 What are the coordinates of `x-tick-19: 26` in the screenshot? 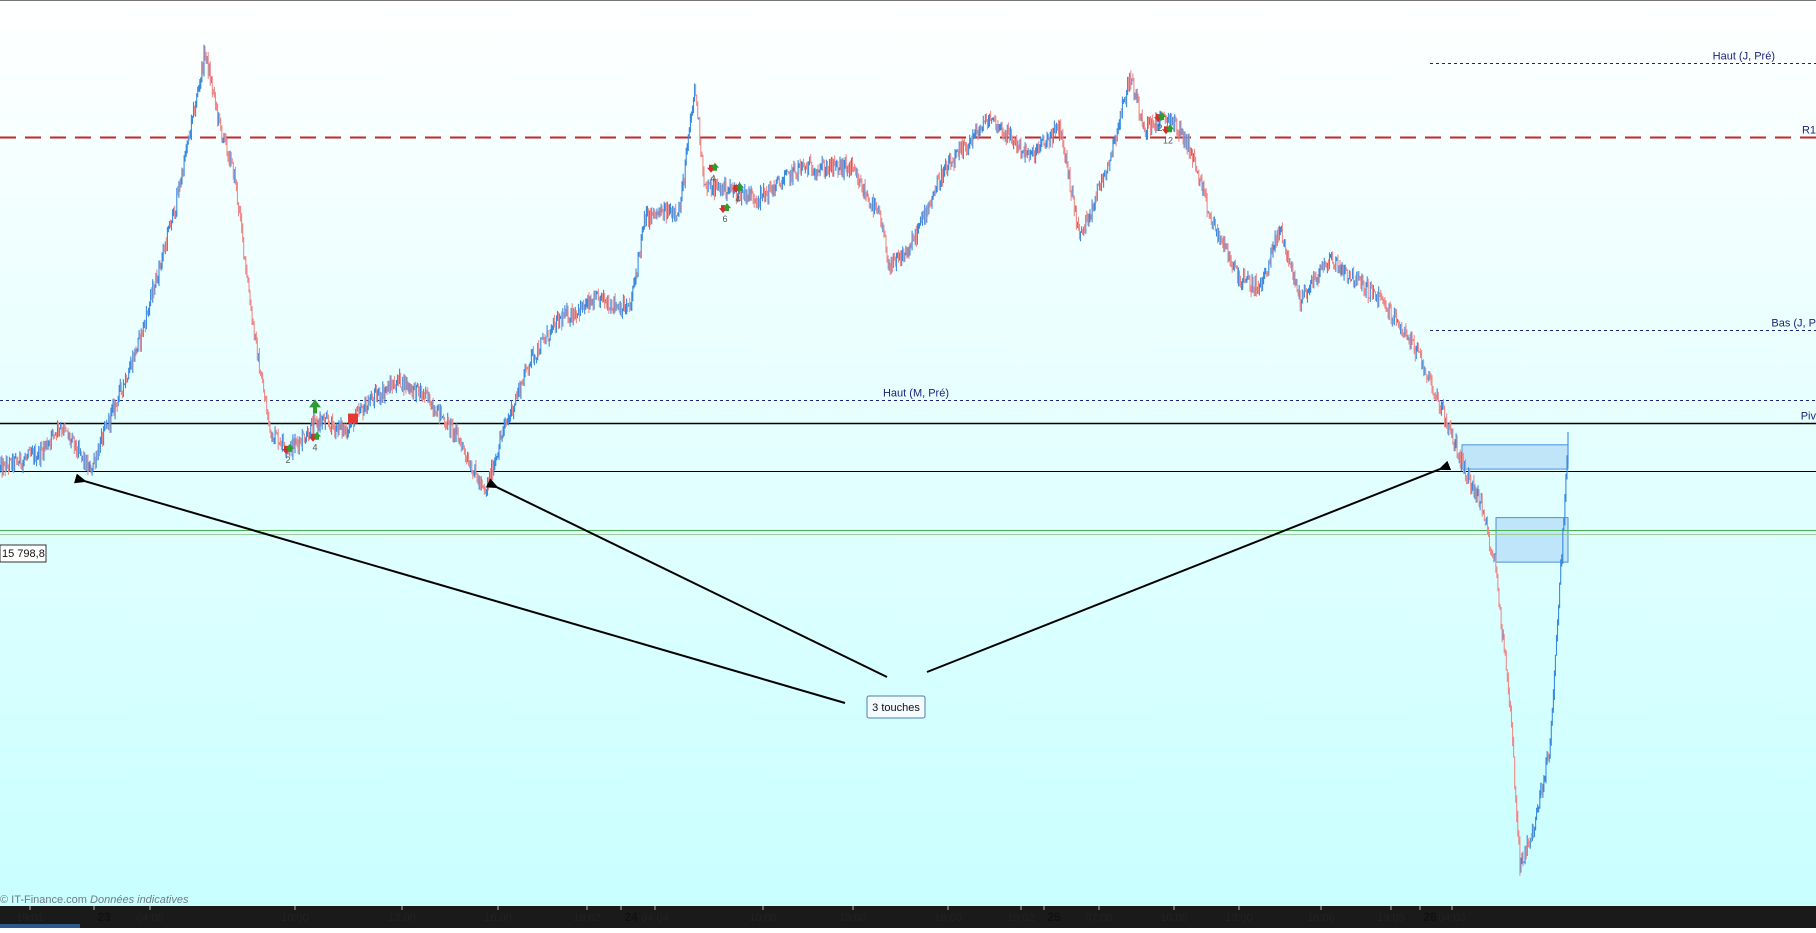 It's located at (1428, 915).